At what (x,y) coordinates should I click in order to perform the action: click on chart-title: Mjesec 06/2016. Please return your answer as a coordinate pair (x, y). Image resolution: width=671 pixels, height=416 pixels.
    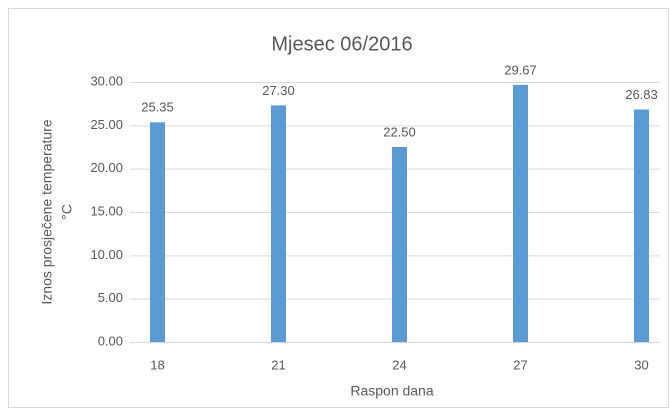
    Looking at the image, I should click on (341, 44).